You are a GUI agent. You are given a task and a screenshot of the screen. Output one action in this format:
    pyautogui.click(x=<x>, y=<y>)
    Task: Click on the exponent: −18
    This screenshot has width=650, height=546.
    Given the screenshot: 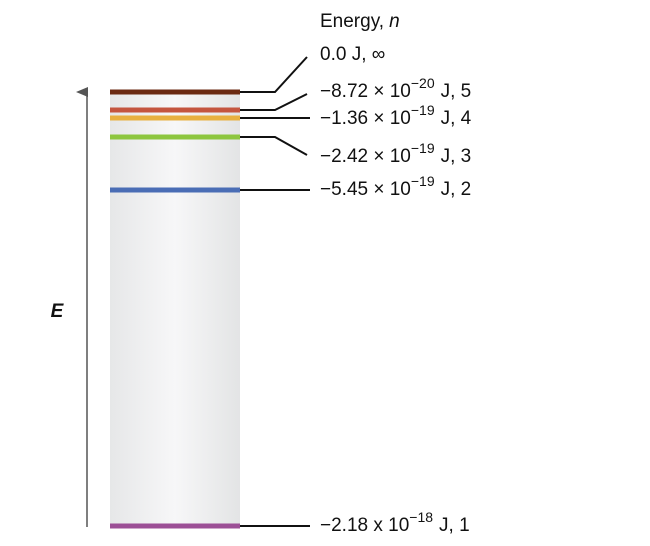 What is the action you would take?
    pyautogui.click(x=421, y=517)
    